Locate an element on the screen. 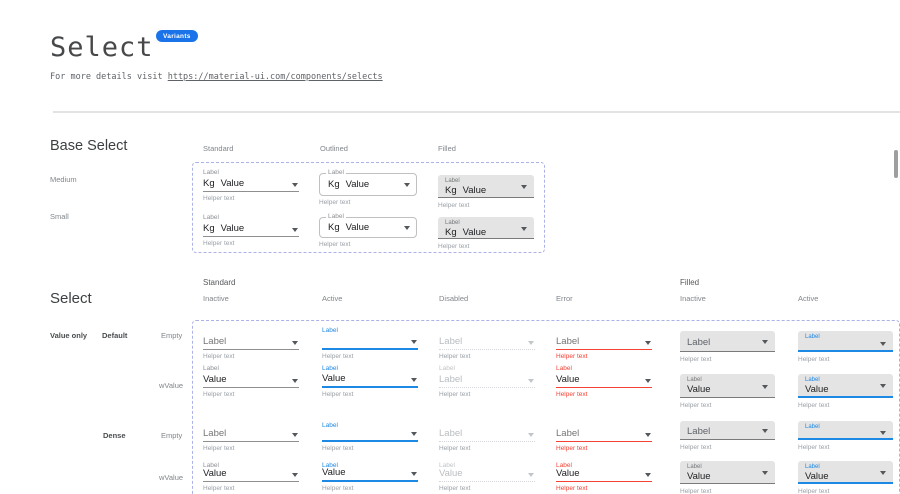  select-filled-inactive-default-wvalue: Label Value Helper text is located at coordinates (727, 391).